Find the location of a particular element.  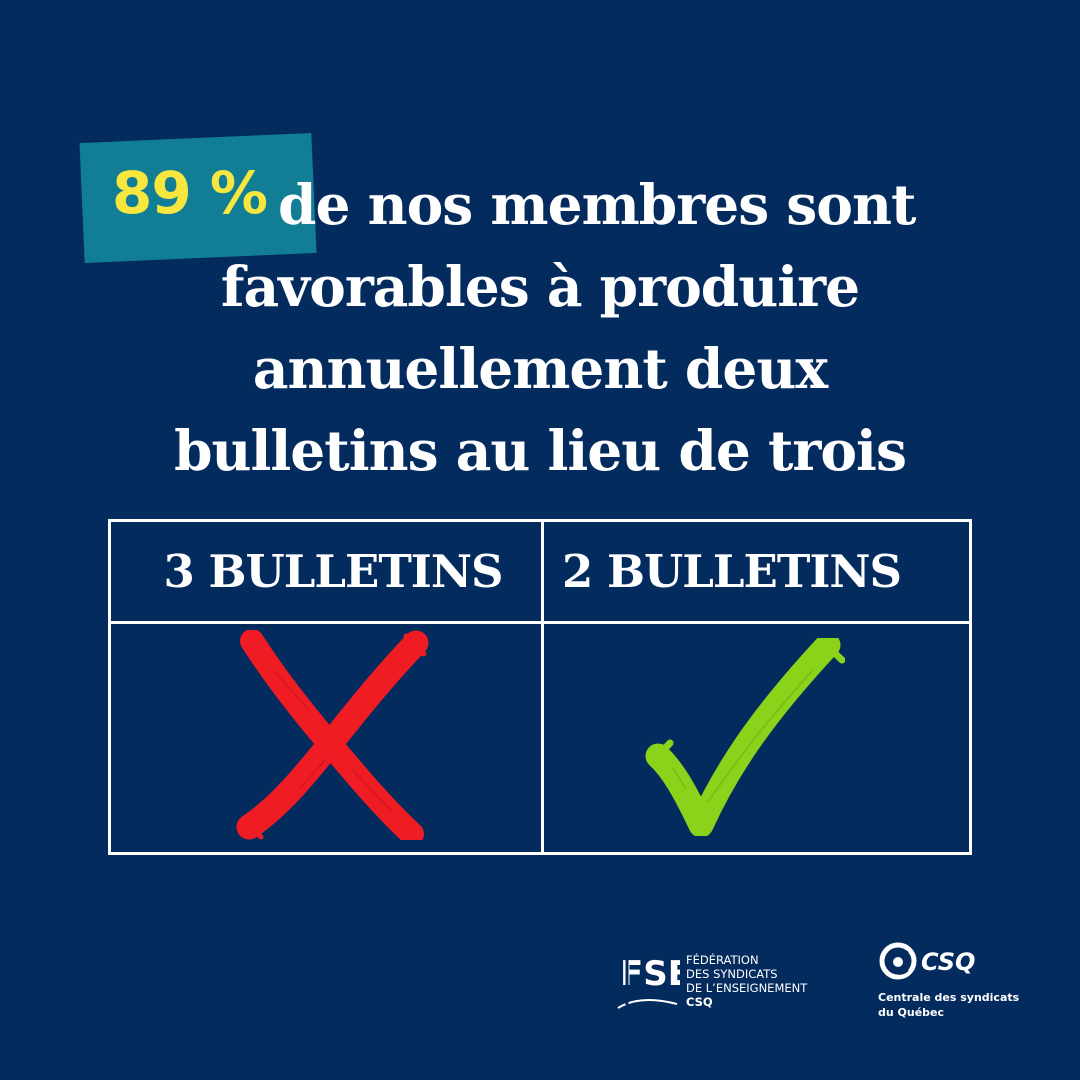

fse-mark-icon: FSE is located at coordinates (648, 981).